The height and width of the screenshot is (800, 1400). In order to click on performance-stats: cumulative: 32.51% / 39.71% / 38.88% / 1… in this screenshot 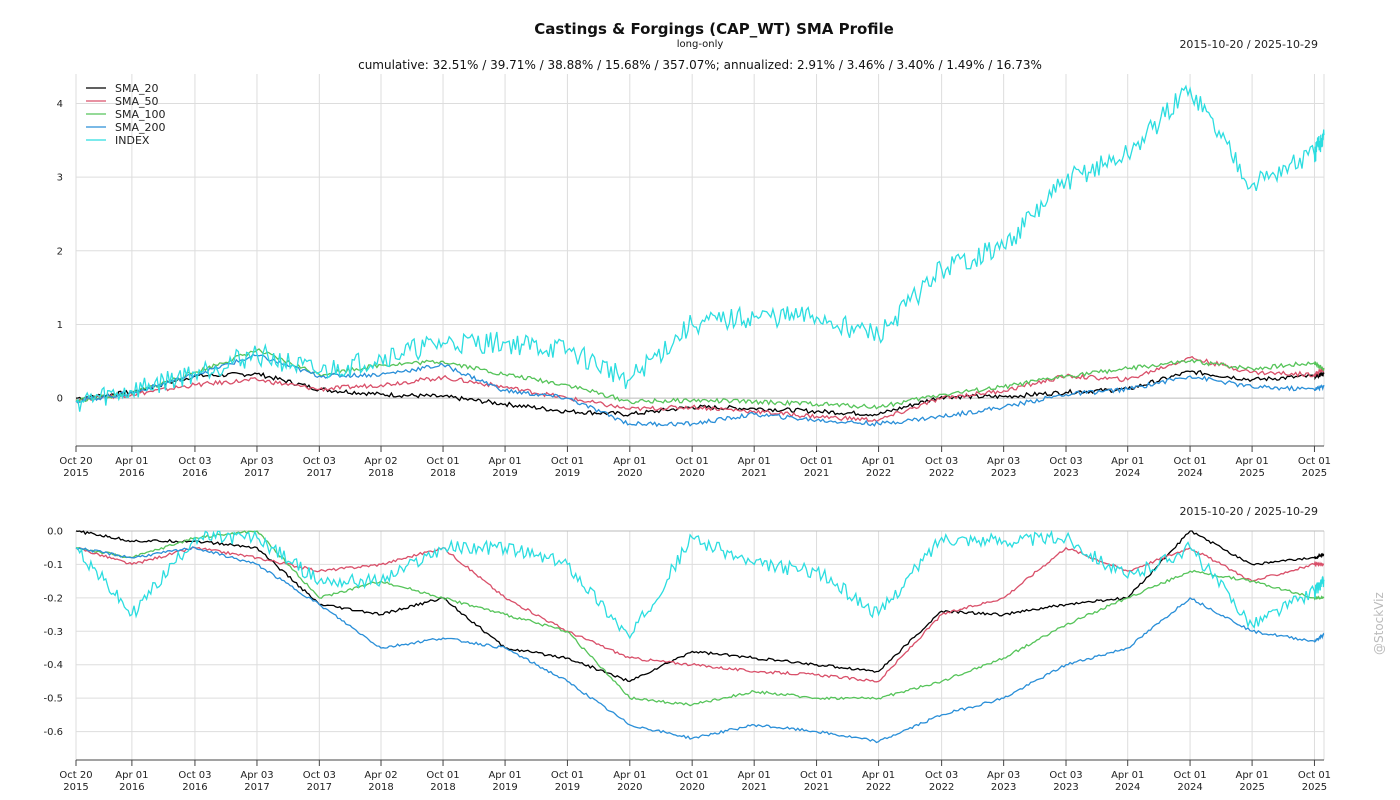, I will do `click(700, 65)`.